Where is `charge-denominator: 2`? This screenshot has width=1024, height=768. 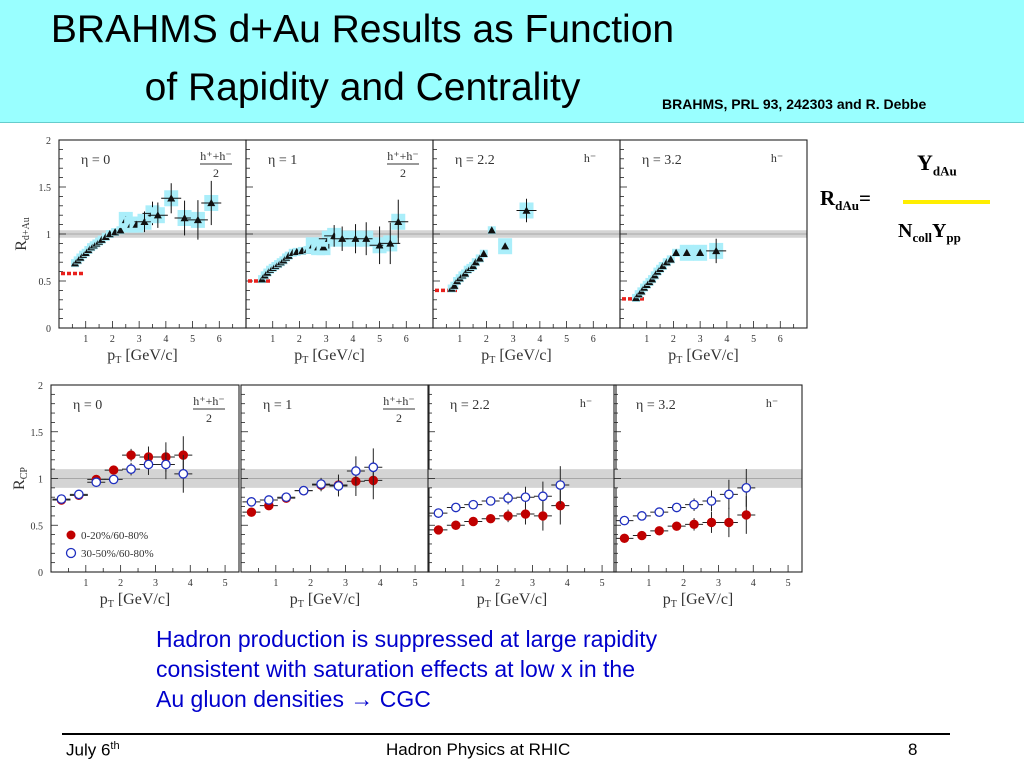 charge-denominator: 2 is located at coordinates (216, 173).